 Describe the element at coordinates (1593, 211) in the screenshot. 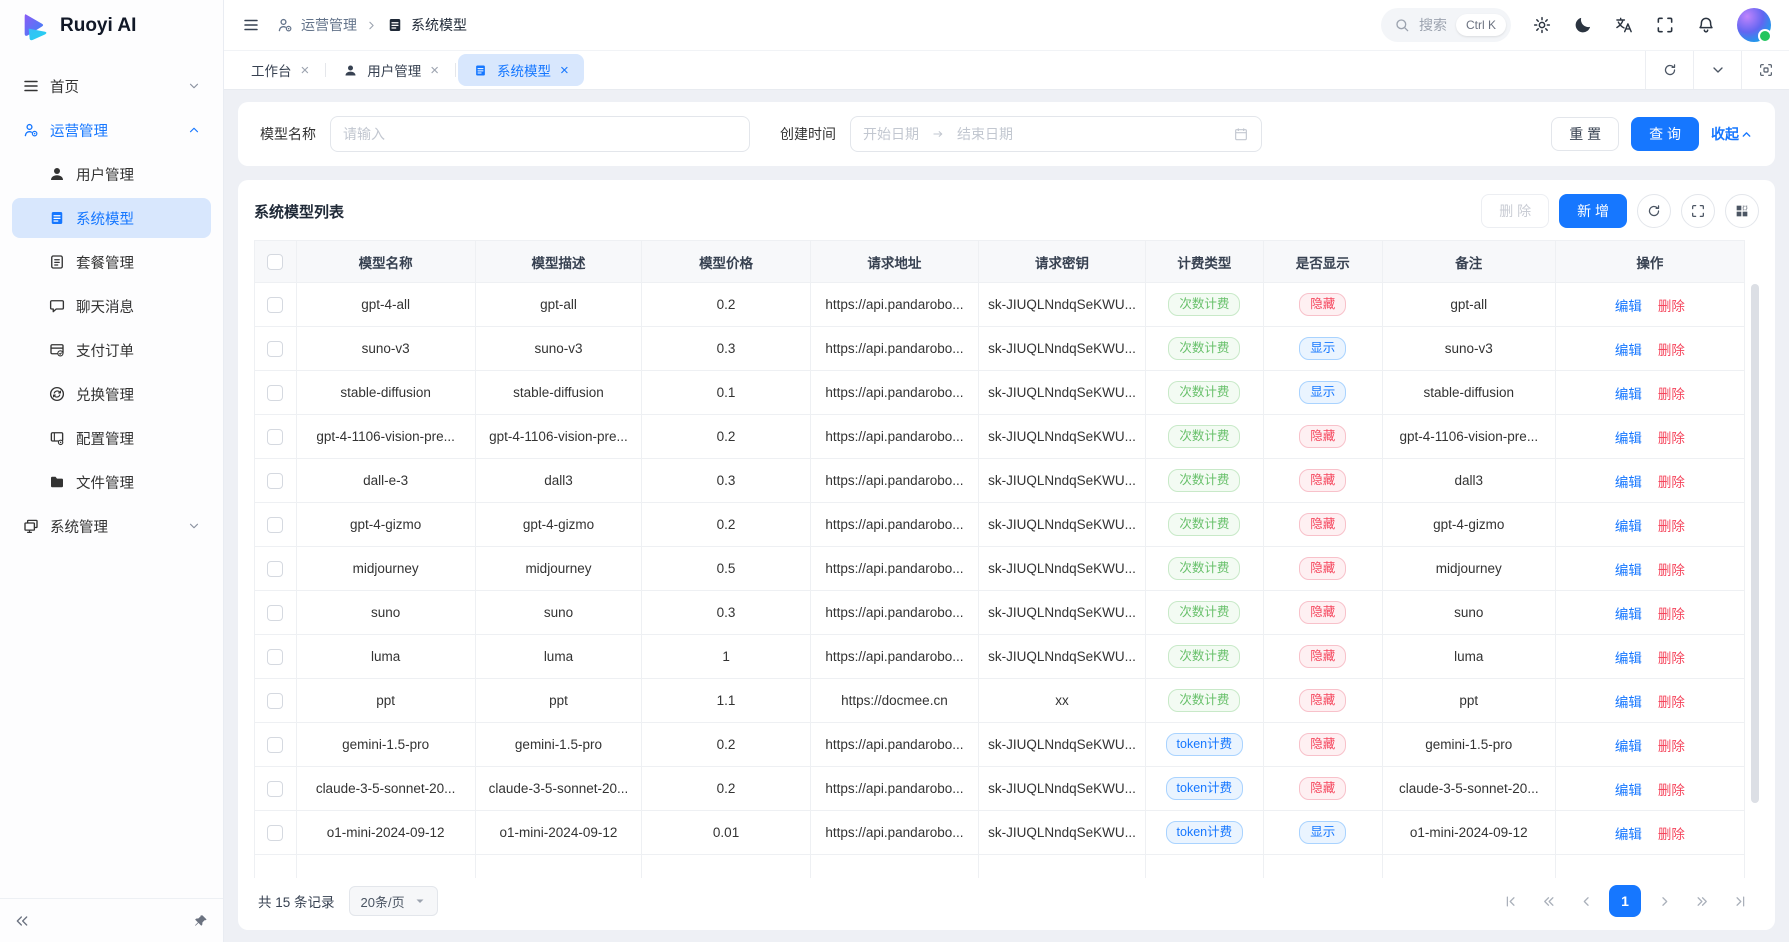

I see `add-button: 新 增` at that location.